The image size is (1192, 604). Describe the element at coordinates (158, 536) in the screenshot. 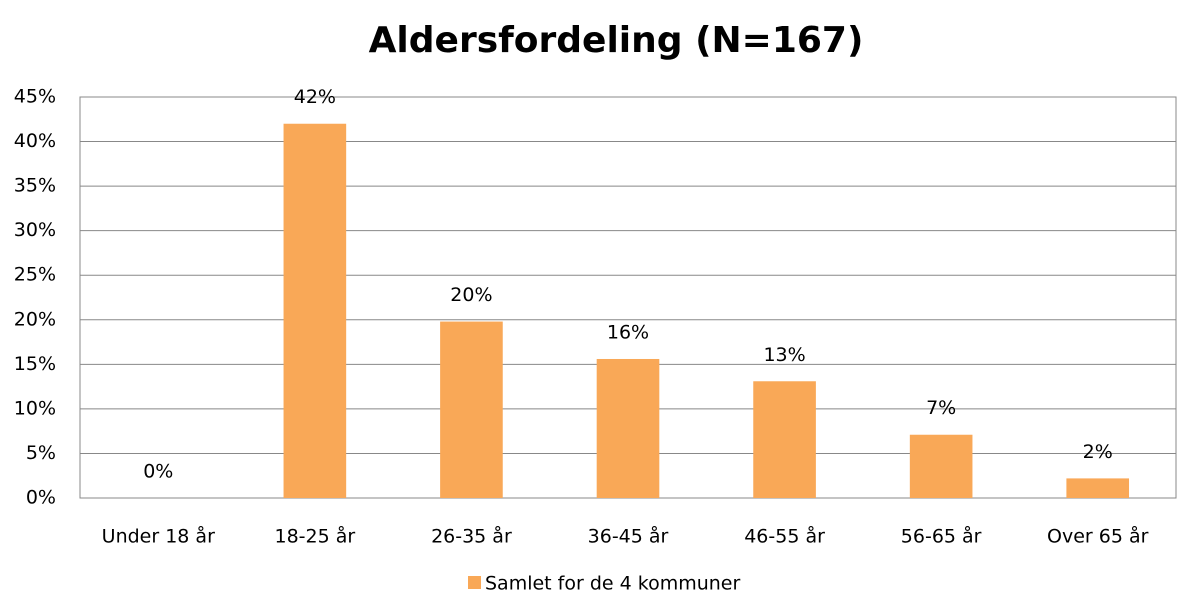

I see `x-tick-label: Under 18 år` at that location.